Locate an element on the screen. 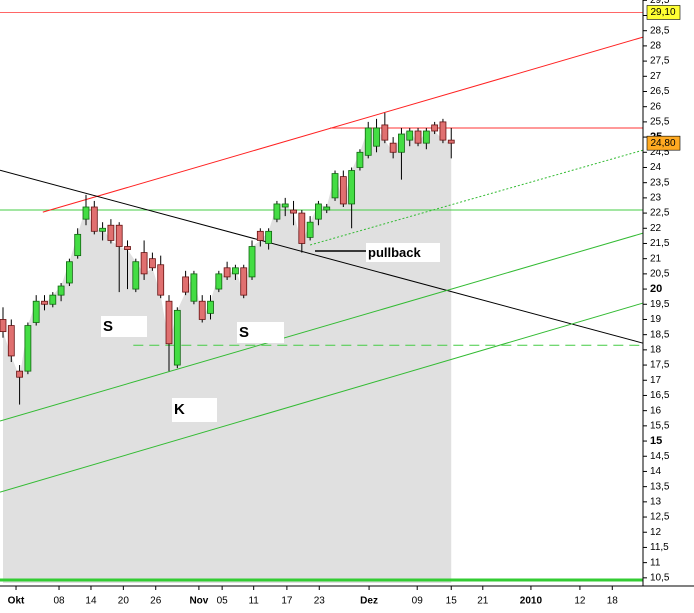 This screenshot has height=613, width=694. y-tick-label: 20,5 is located at coordinates (660, 274).